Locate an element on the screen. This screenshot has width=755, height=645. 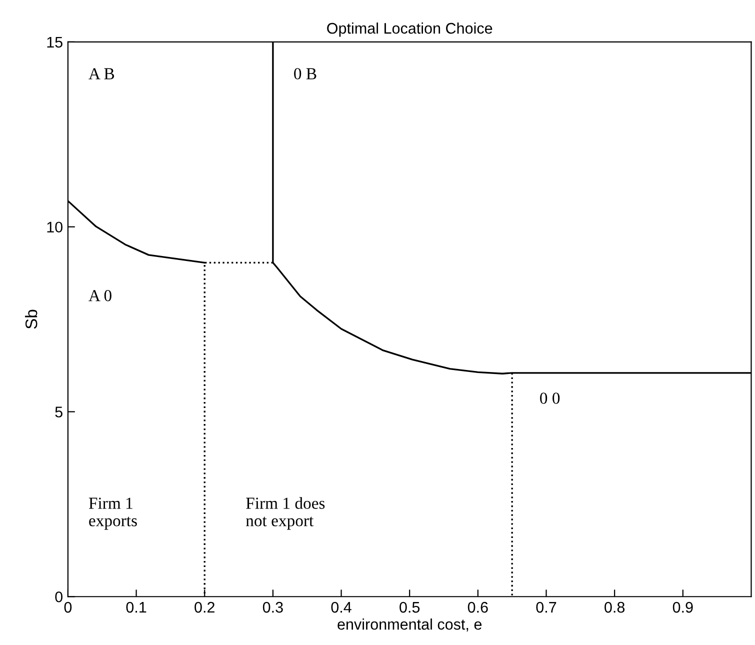
annotation: A 0 is located at coordinates (100, 296).